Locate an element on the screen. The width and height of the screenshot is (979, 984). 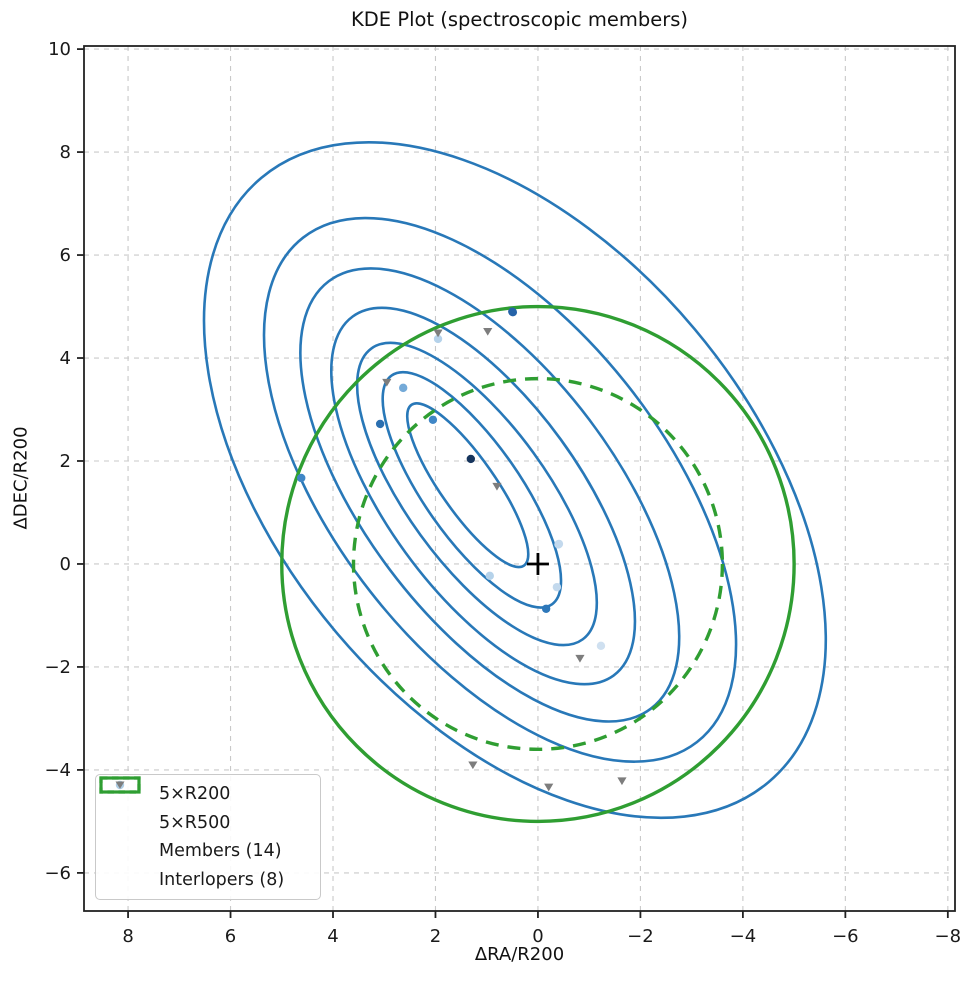
legend-item-members: Members (14) is located at coordinates (207, 822).